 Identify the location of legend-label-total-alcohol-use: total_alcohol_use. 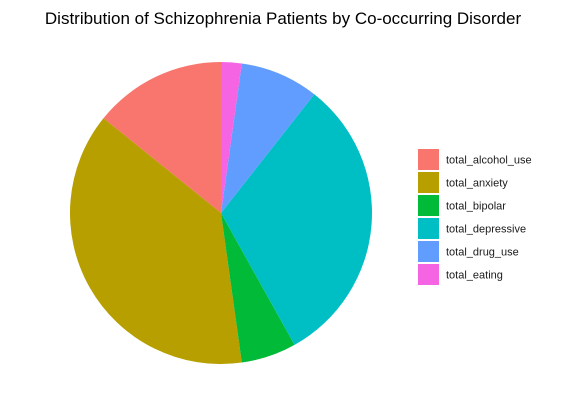
(489, 161).